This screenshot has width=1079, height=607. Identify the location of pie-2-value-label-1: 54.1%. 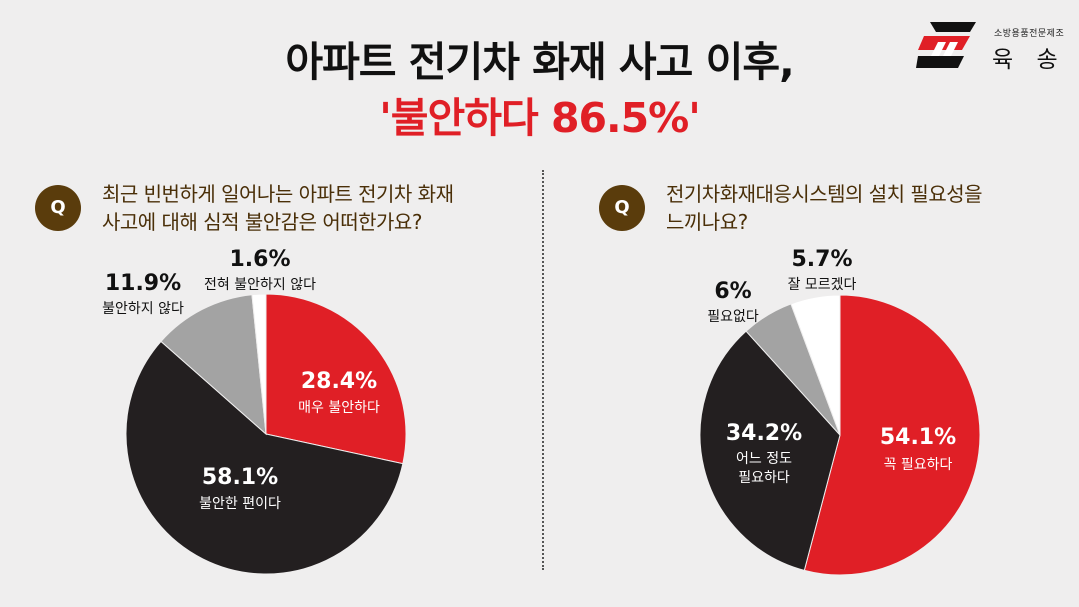
(918, 437).